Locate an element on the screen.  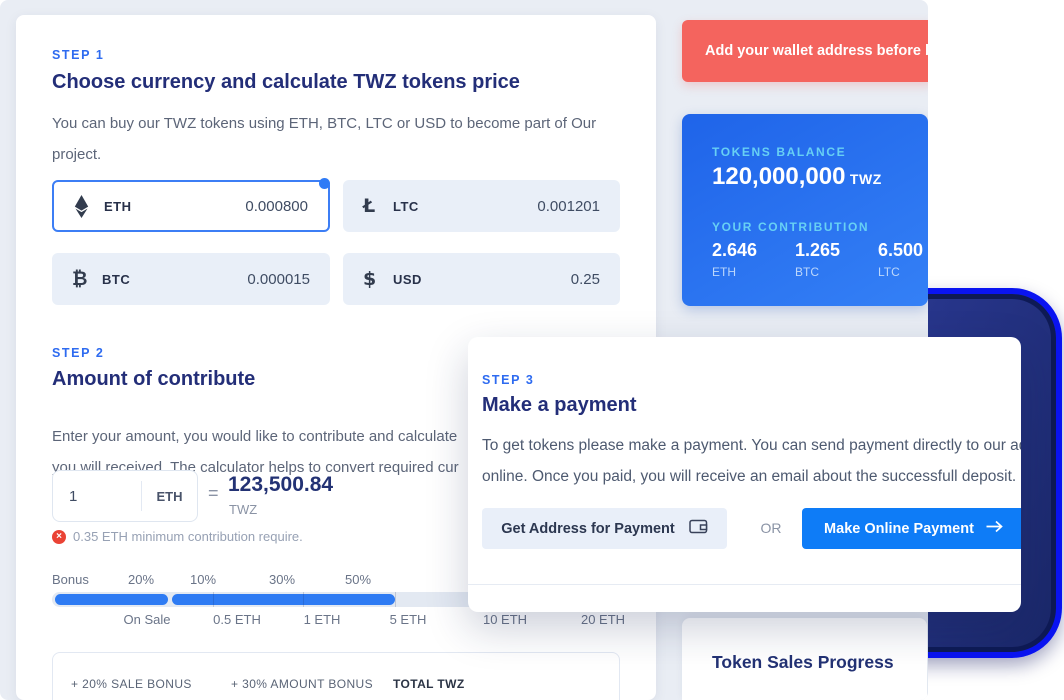
make-online-payment-button: Make Online Payment is located at coordinates (911, 528).